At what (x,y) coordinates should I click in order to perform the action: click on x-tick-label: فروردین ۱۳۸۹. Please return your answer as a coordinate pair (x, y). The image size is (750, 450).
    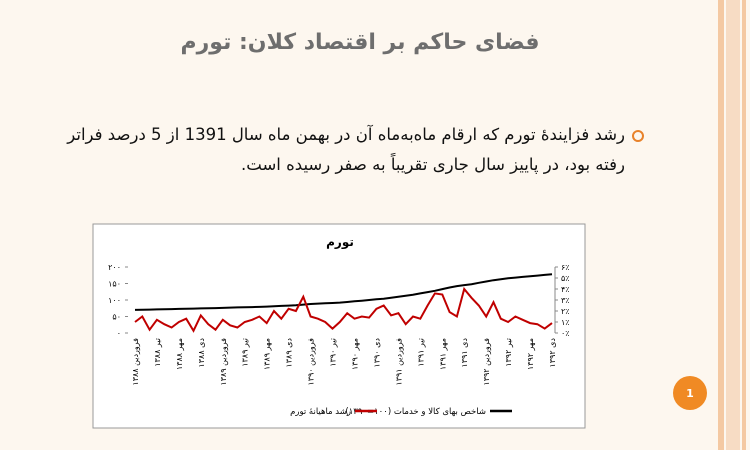
    Looking at the image, I should click on (223, 362).